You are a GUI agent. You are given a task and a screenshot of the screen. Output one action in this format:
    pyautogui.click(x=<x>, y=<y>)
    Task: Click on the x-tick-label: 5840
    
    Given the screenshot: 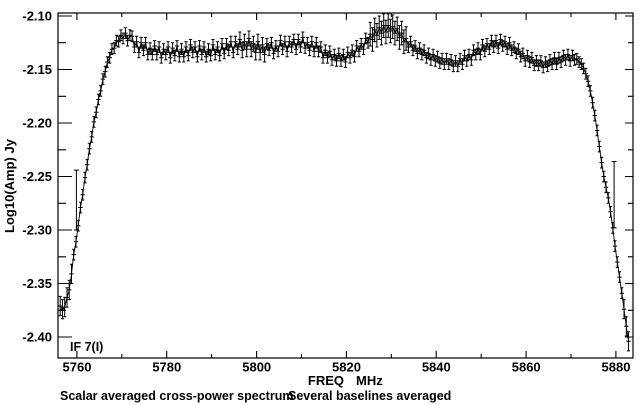 What is the action you would take?
    pyautogui.click(x=436, y=367)
    